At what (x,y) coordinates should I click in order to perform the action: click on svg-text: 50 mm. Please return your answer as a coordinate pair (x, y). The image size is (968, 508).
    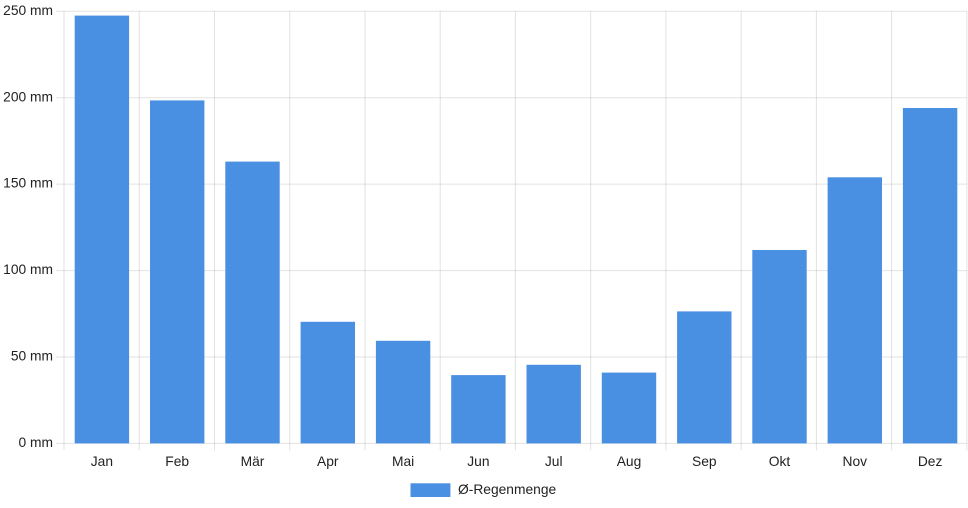
    Looking at the image, I should click on (32, 356).